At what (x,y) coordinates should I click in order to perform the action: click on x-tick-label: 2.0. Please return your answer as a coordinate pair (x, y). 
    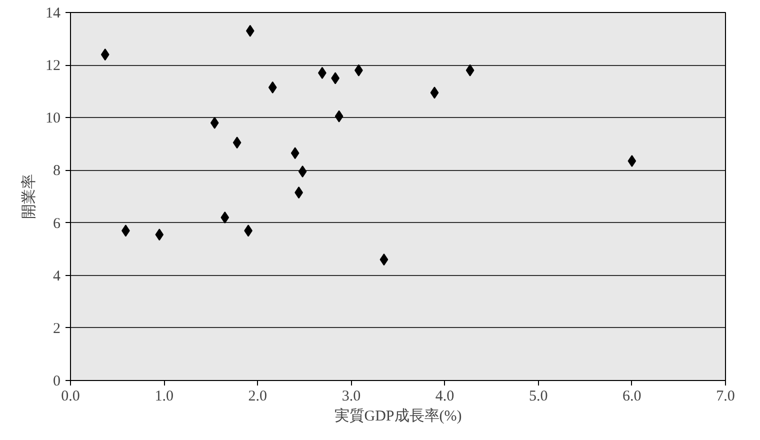
    Looking at the image, I should click on (258, 396).